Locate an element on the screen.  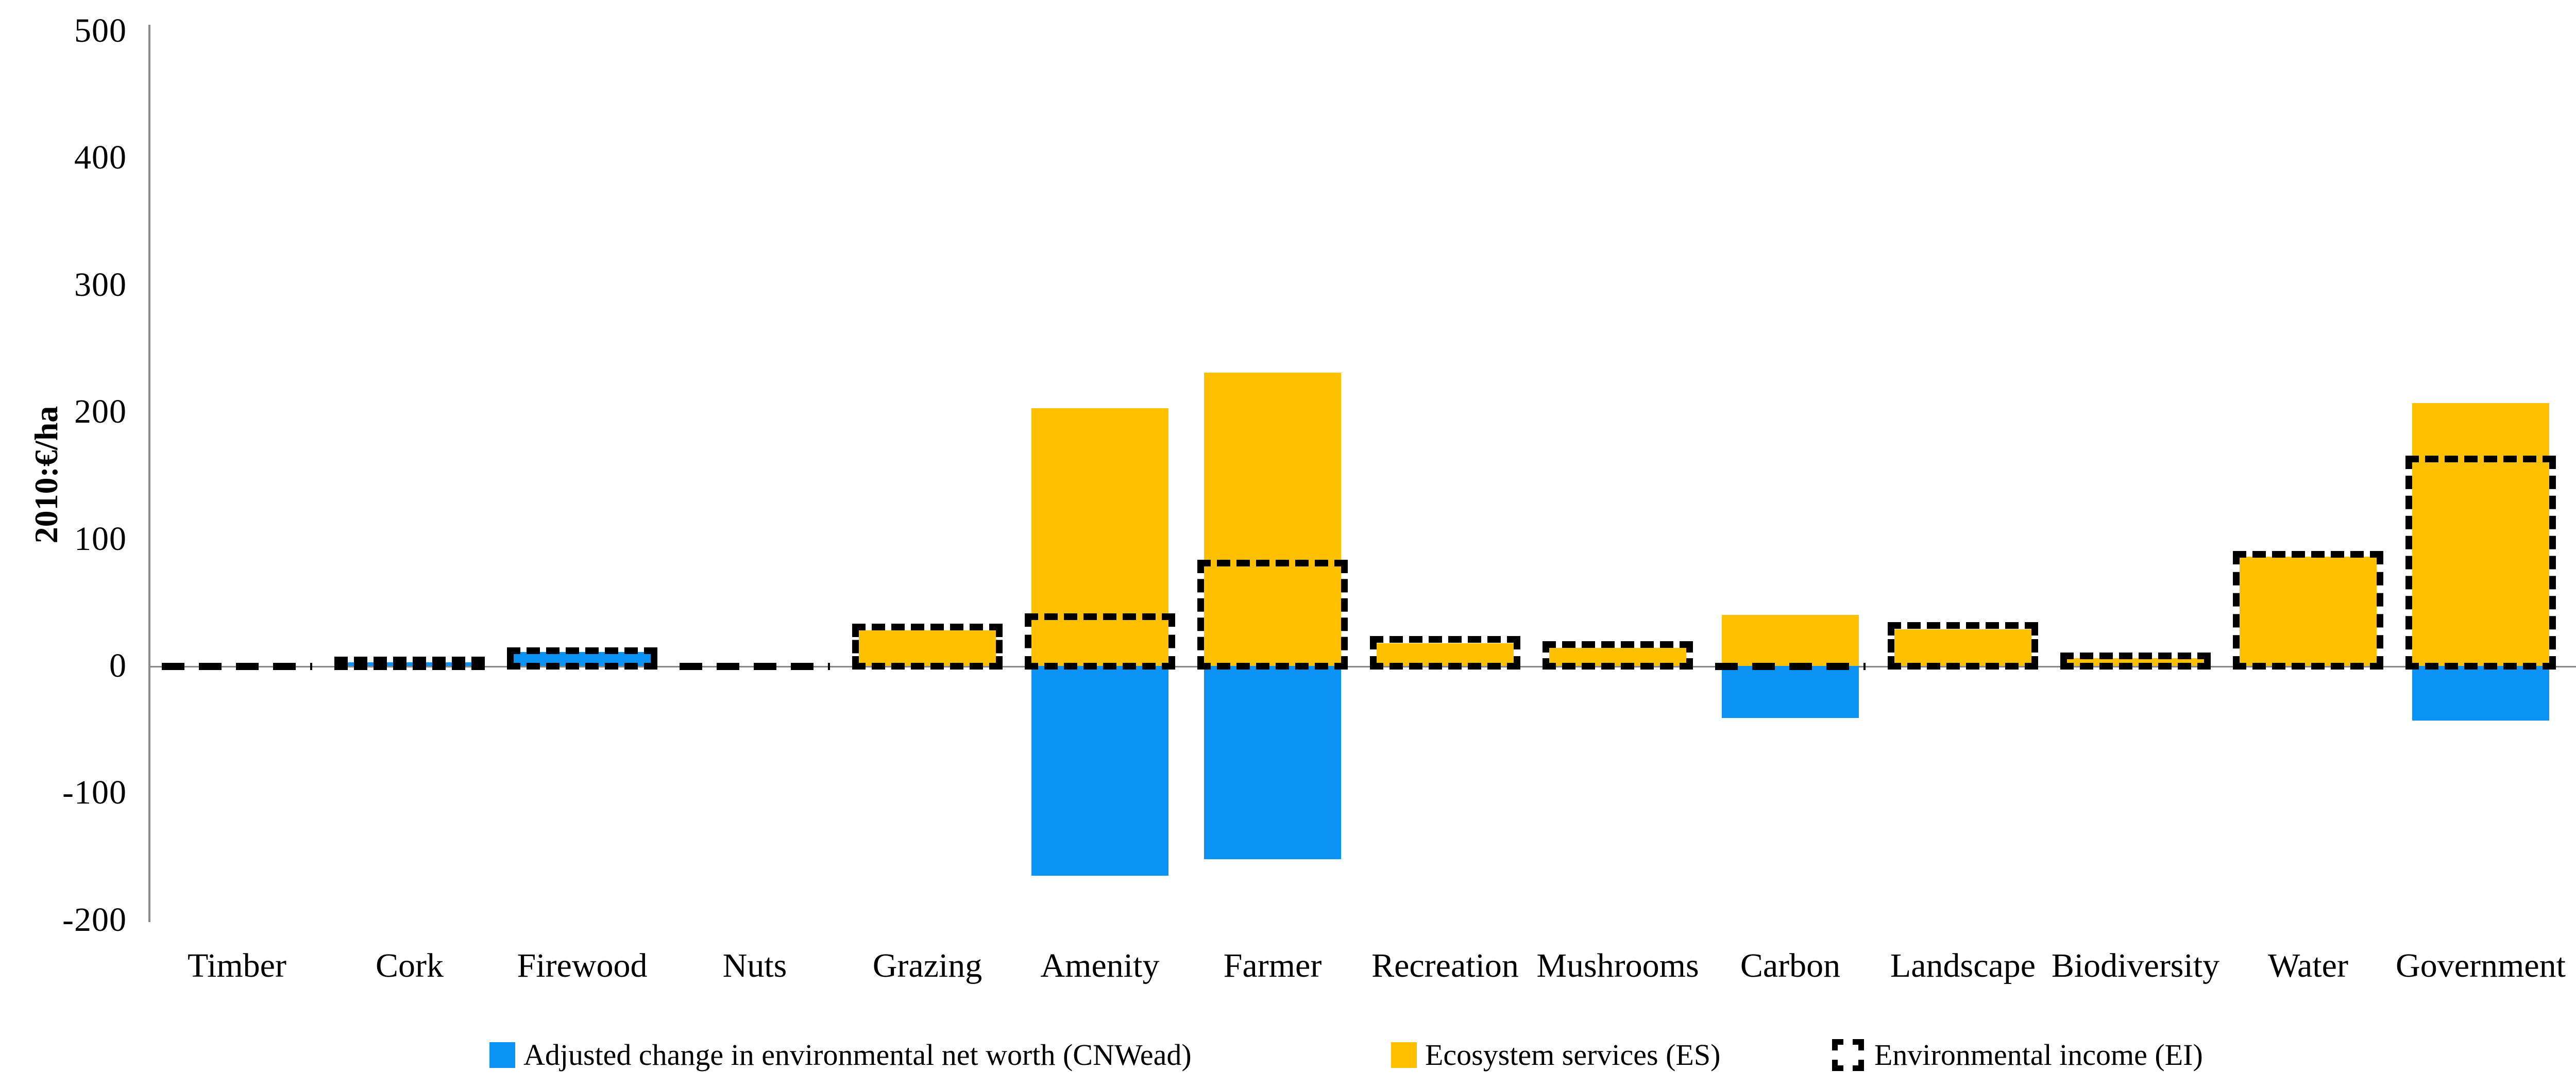
y-tick-label-500: 500 is located at coordinates (100, 30).